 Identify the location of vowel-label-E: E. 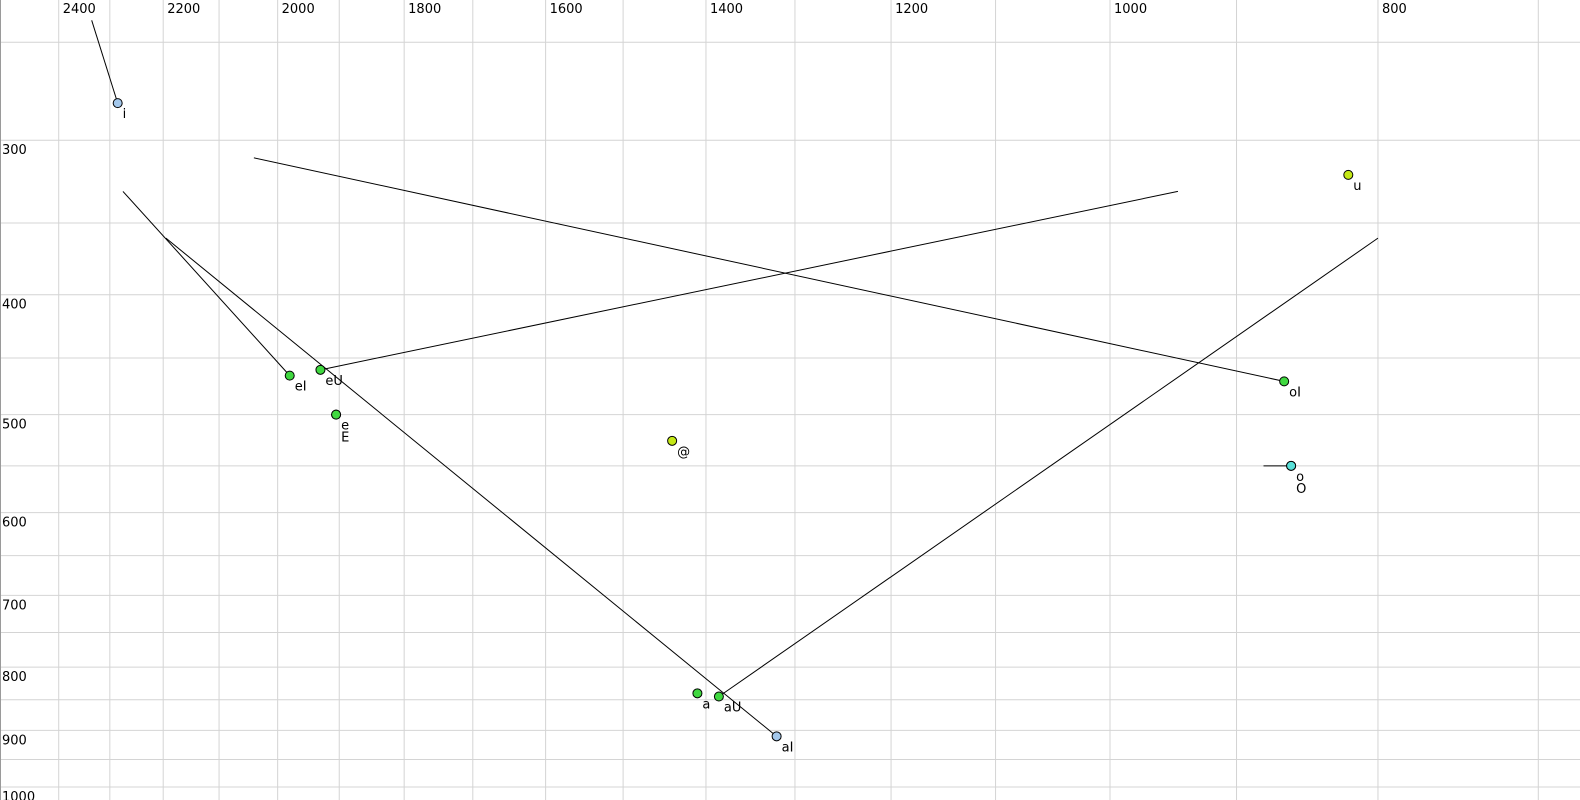
(345, 438).